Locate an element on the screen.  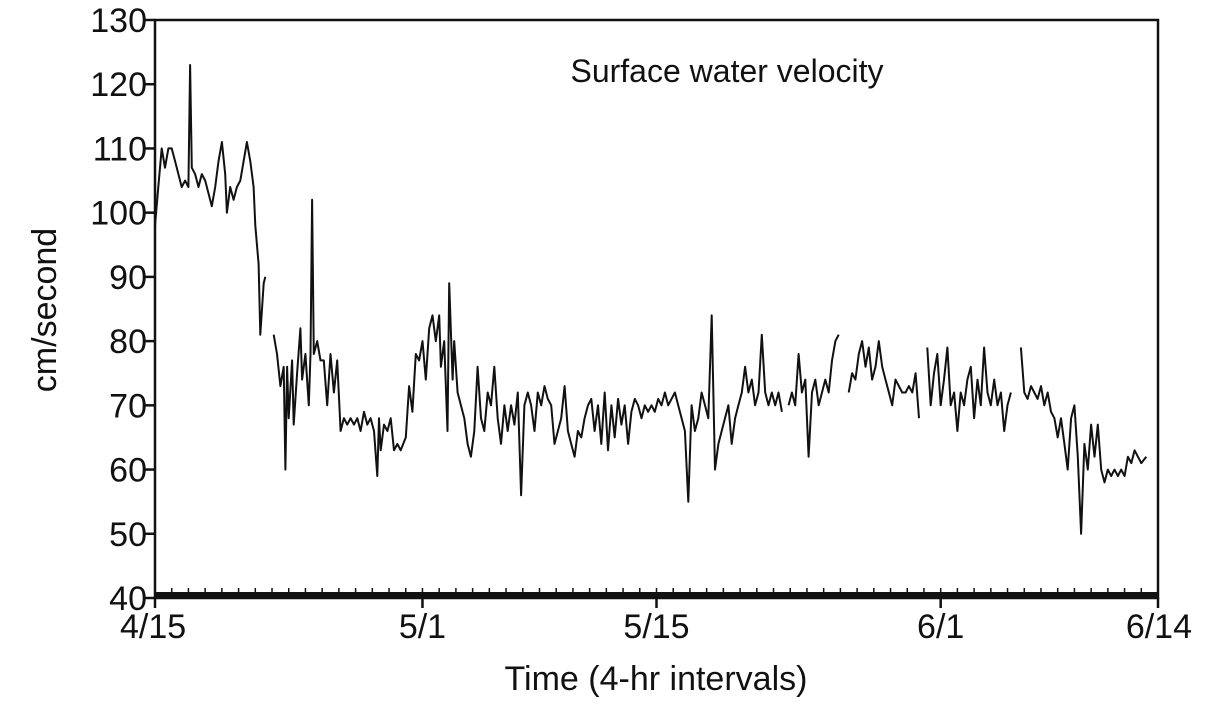
x-axis: 4/15 5/1 5/15 6/1 6/14 is located at coordinates (656, 617).